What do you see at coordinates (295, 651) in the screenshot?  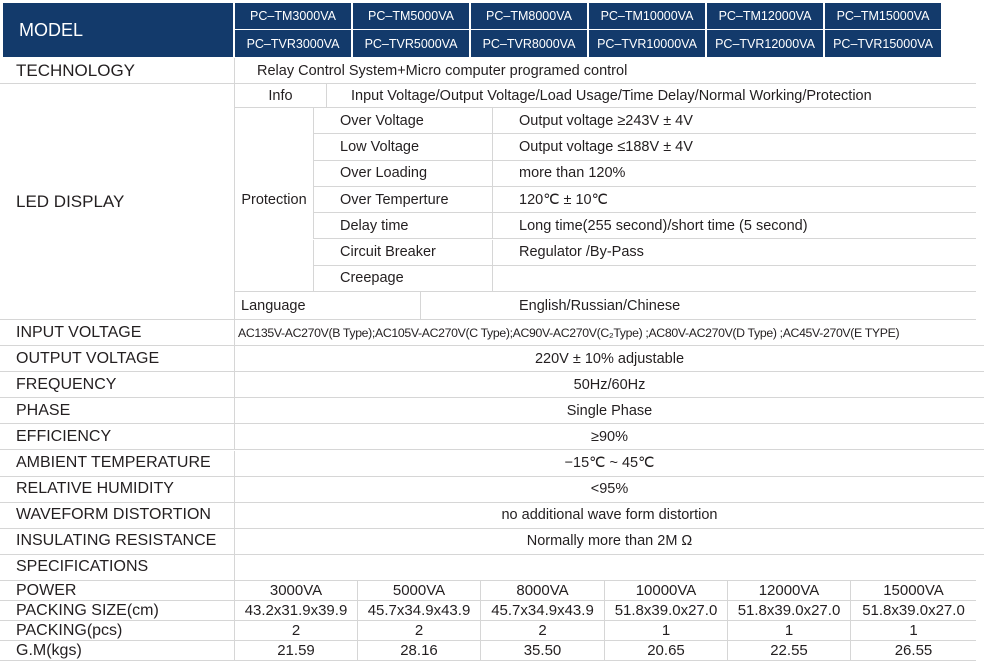 I see `table-cell: 21.59` at bounding box center [295, 651].